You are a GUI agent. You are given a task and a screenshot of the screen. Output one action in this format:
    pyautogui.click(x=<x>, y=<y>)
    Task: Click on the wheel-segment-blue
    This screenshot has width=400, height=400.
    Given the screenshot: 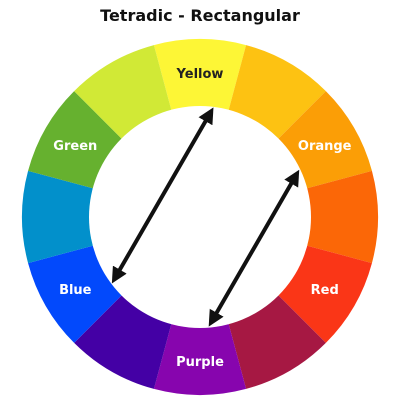 What is the action you would take?
    pyautogui.click(x=75, y=294)
    